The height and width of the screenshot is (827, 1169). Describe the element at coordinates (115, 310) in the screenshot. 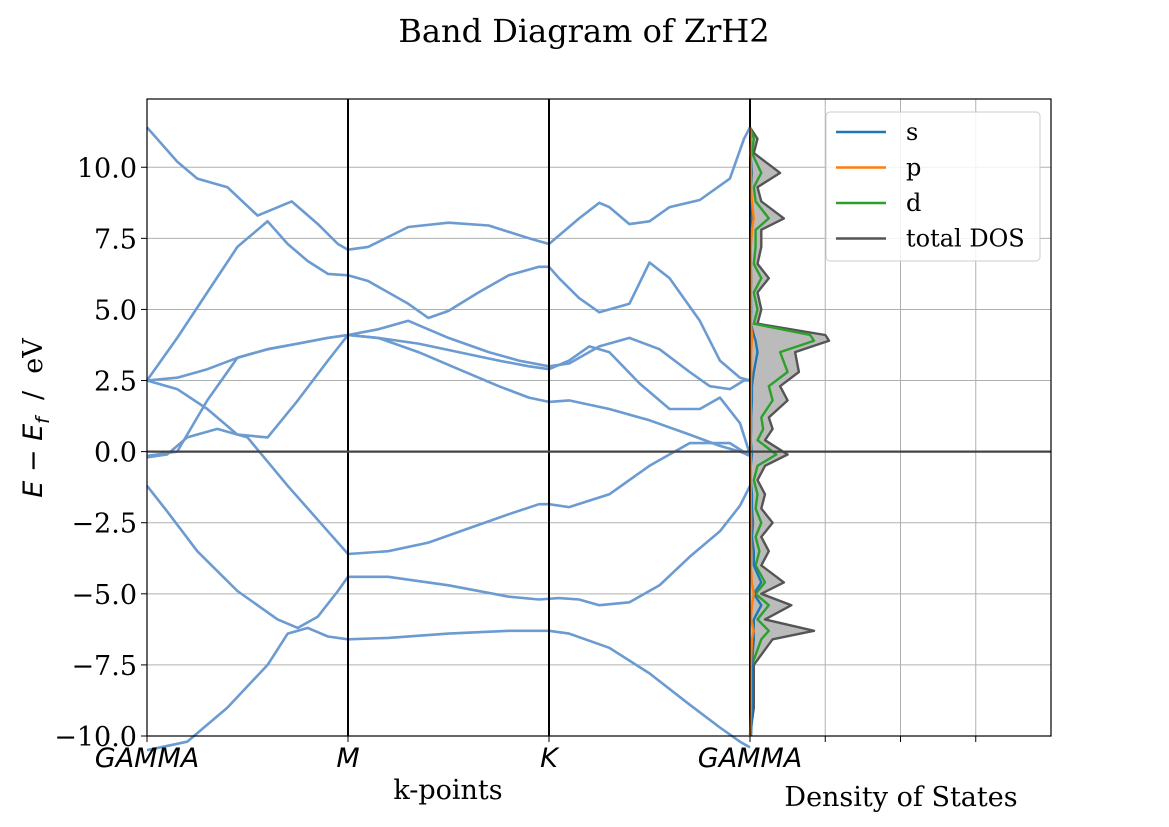

I see `y-tick-label: 5.0` at that location.